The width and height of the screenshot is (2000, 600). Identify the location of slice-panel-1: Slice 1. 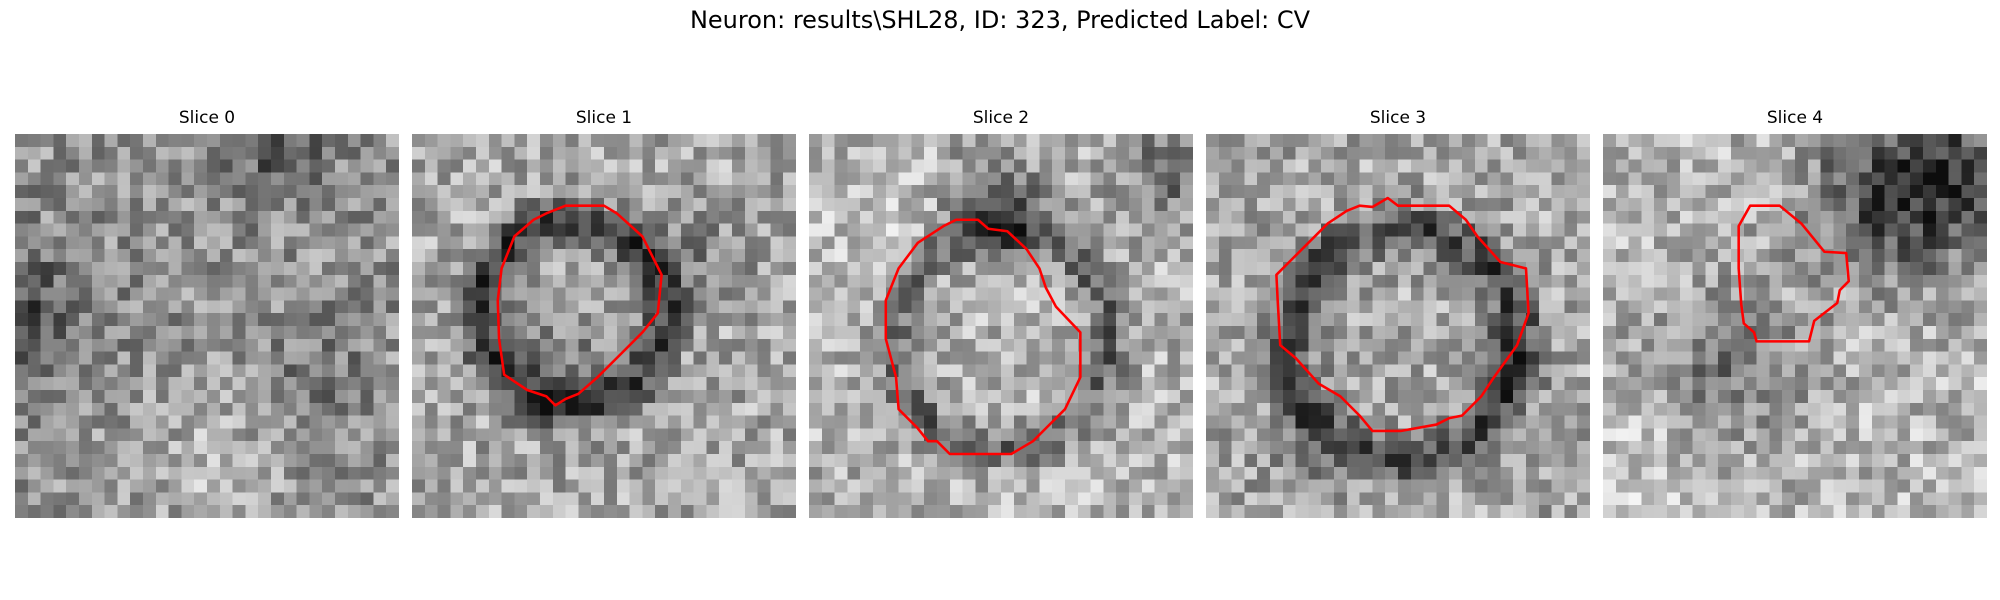
(604, 314).